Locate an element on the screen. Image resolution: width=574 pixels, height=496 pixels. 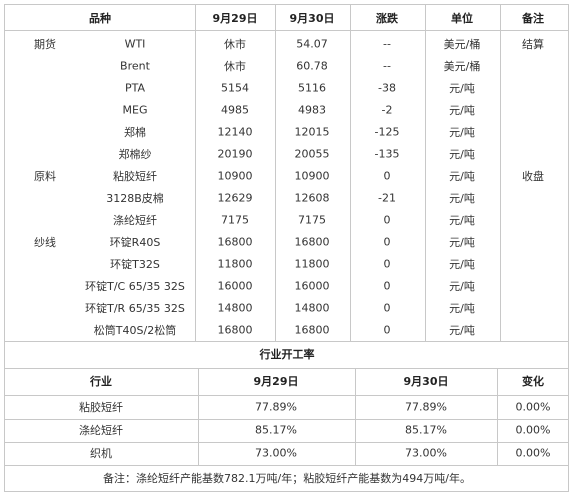
cell-text: 涨跌 is located at coordinates (387, 18).